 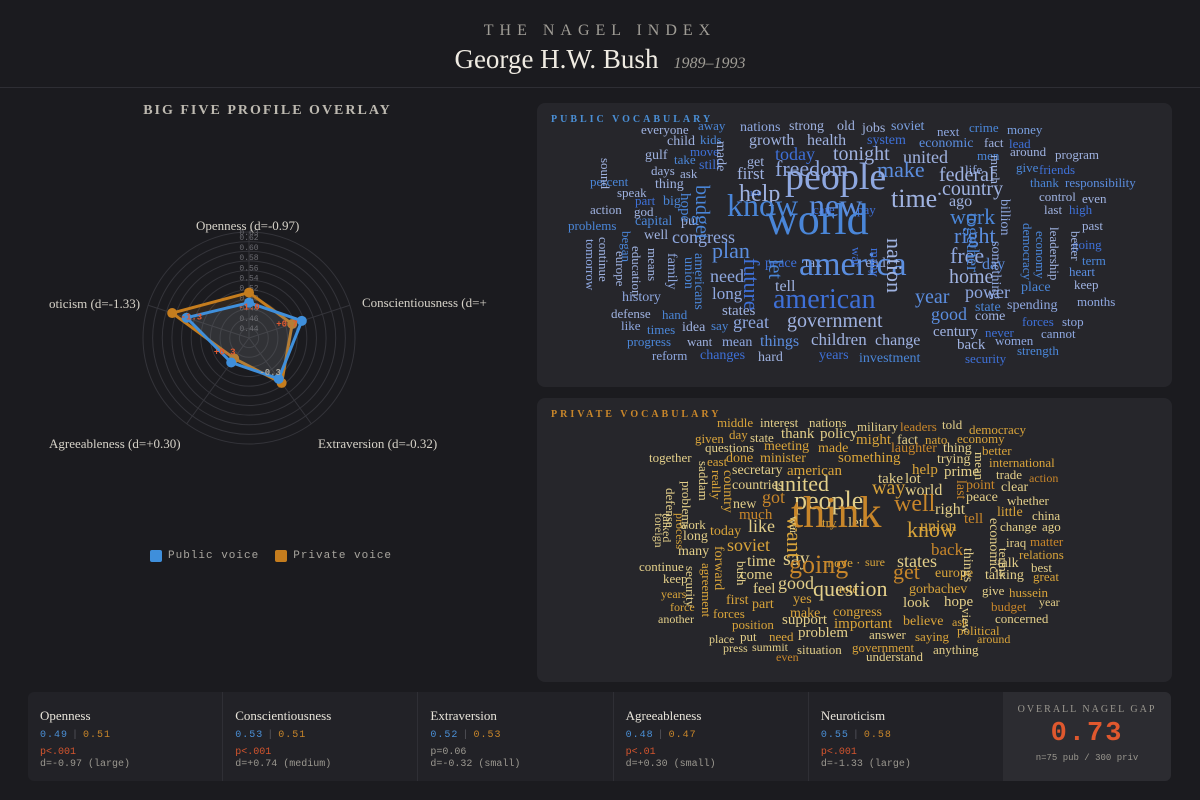 What do you see at coordinates (887, 634) in the screenshot?
I see `cloud-word: answer` at bounding box center [887, 634].